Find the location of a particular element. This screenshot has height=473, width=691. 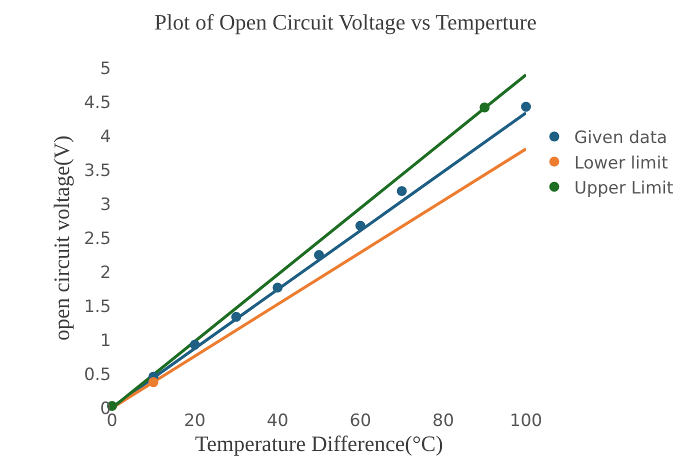

y-tick-label: 3 is located at coordinates (105, 204).